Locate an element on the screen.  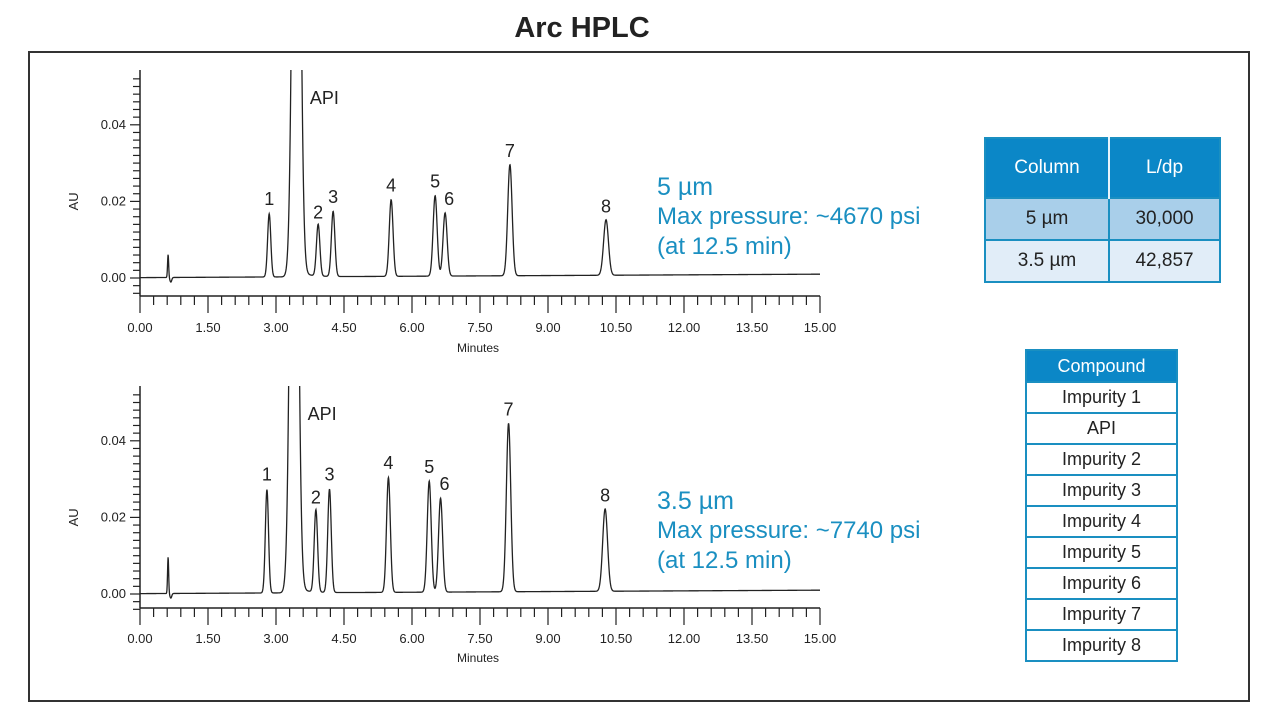
compound-row: Impurity 6 is located at coordinates (1101, 583).